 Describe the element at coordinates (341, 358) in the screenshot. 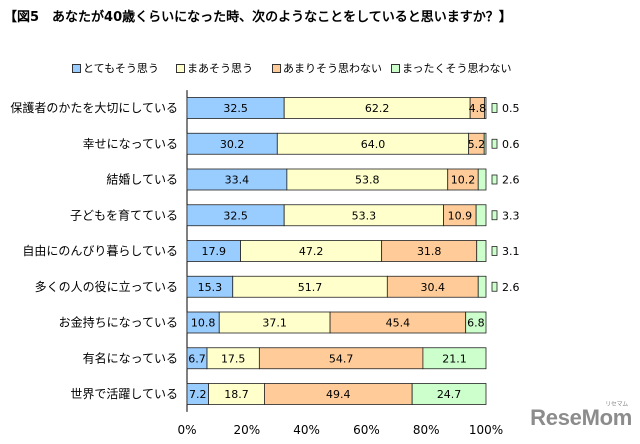

I see `data-label: 54.7` at that location.